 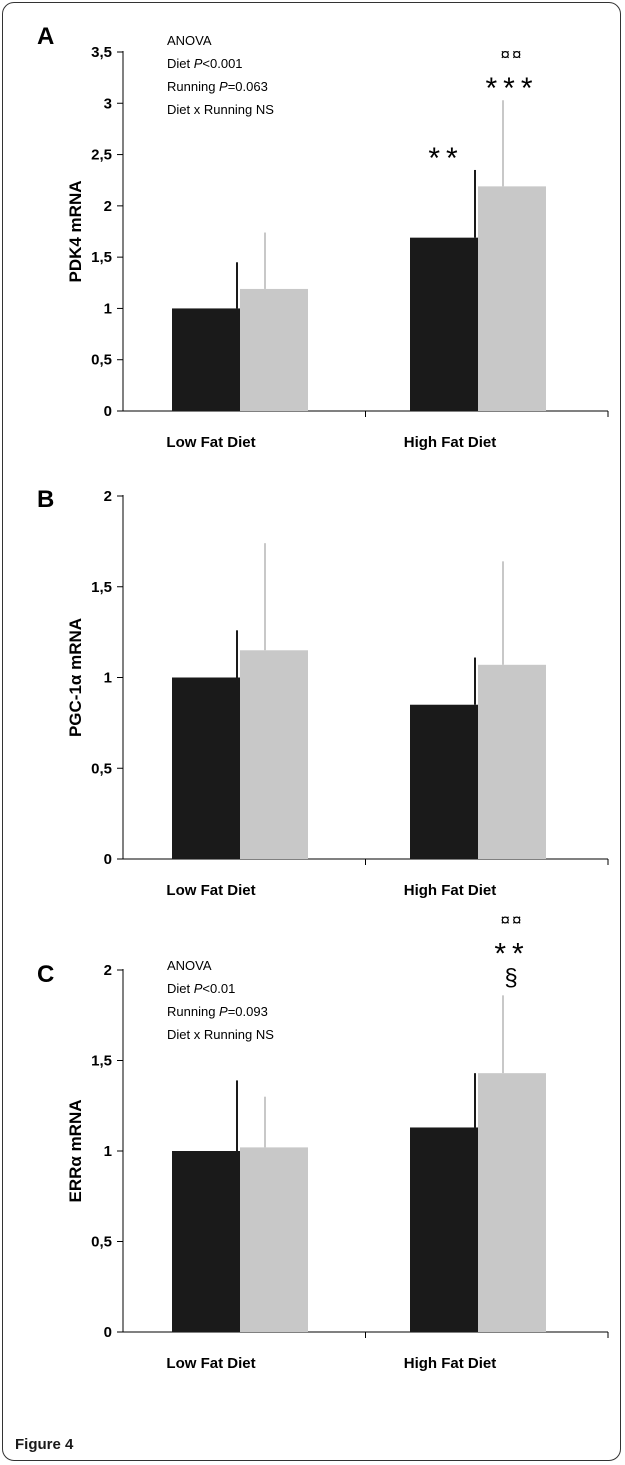 I want to click on anova-annotation-line: Diet P<0.001, so click(x=205, y=63).